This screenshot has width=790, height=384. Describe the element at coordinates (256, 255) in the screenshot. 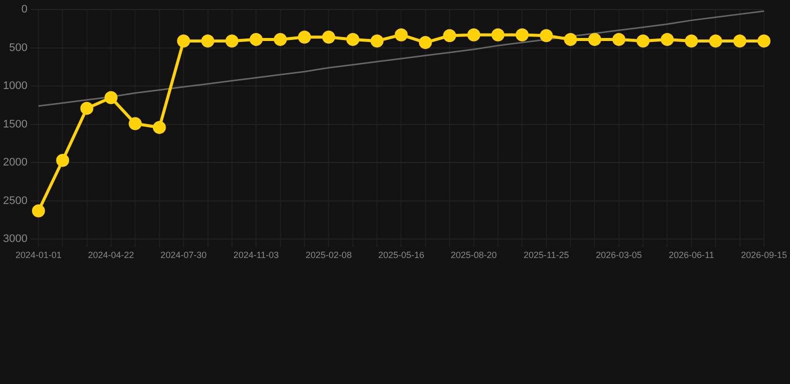

I see `x-tick-label: 2024-11-03` at that location.